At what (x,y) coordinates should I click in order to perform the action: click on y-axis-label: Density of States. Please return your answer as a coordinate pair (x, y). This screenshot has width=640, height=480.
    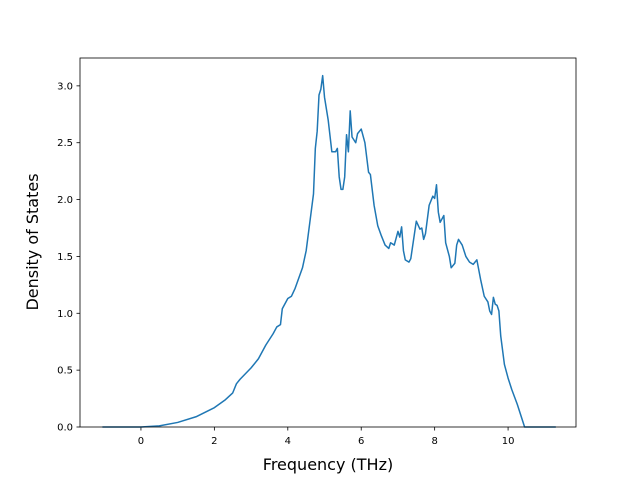
    Looking at the image, I should click on (32, 241).